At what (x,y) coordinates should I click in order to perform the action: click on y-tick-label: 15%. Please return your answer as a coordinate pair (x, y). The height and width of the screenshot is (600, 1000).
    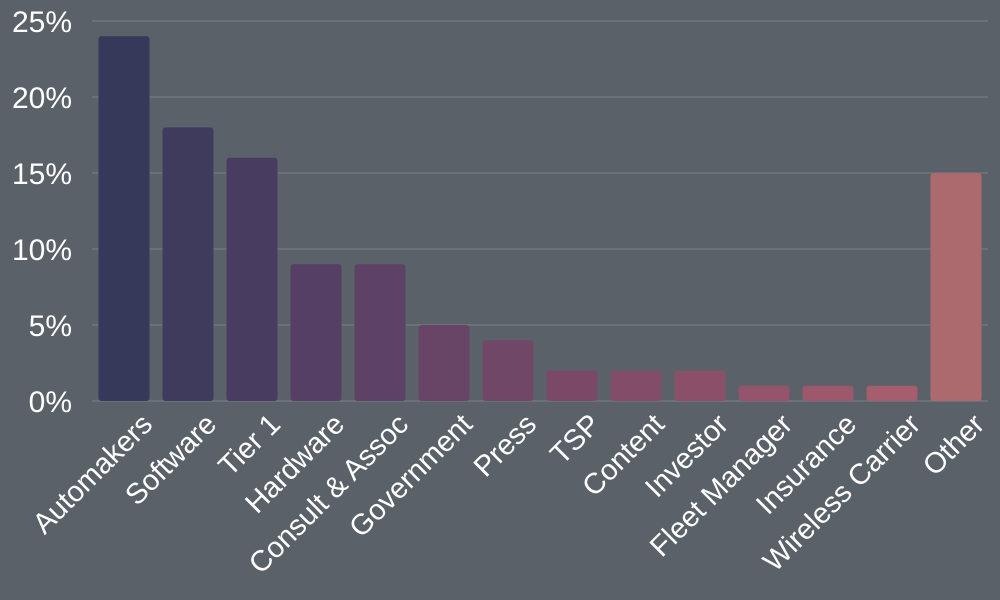
    Looking at the image, I should click on (42, 174).